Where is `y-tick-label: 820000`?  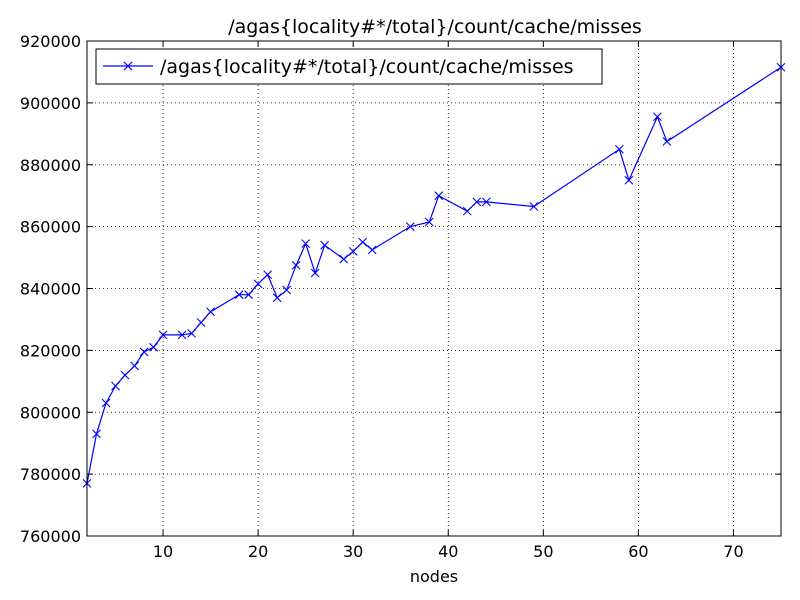
y-tick-label: 820000 is located at coordinates (50, 350).